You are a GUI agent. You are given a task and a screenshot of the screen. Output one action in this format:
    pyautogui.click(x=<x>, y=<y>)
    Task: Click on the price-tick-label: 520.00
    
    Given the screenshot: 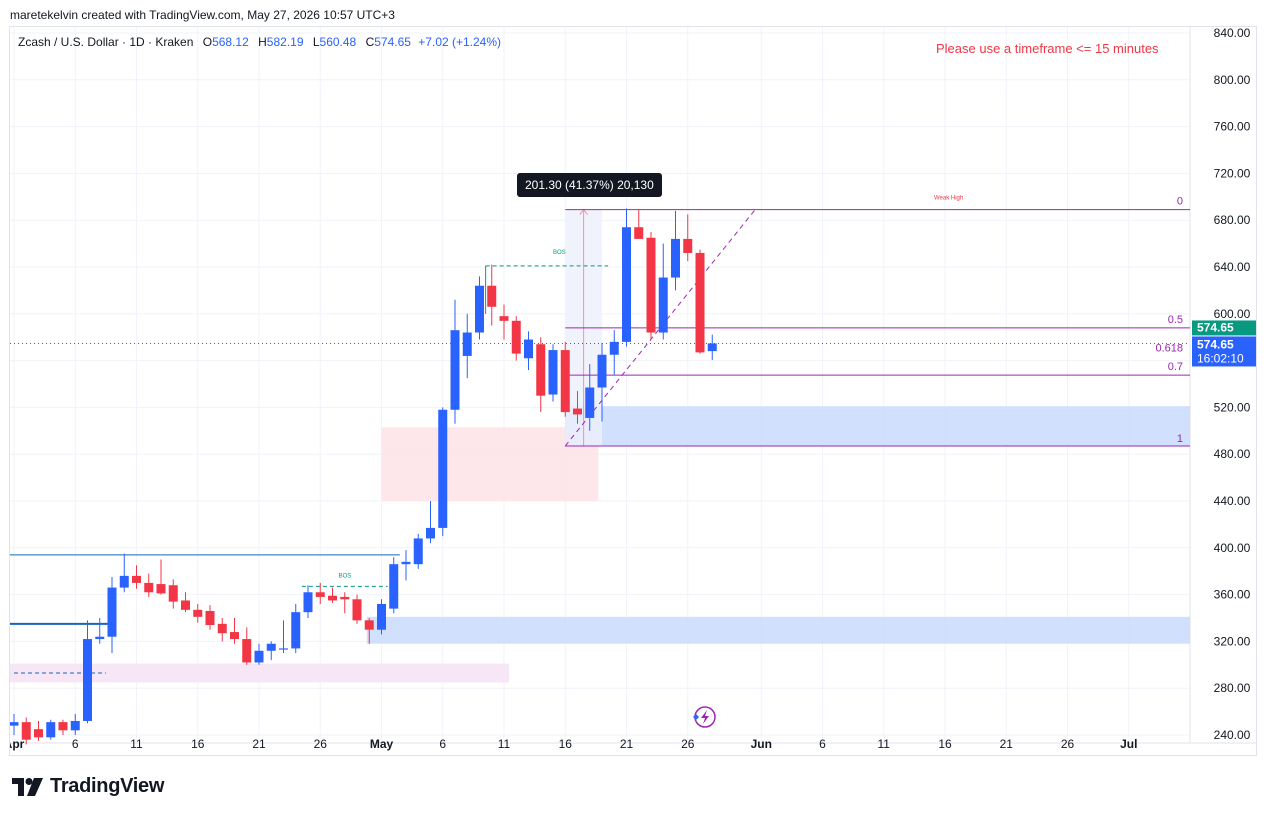 What is the action you would take?
    pyautogui.click(x=1232, y=407)
    